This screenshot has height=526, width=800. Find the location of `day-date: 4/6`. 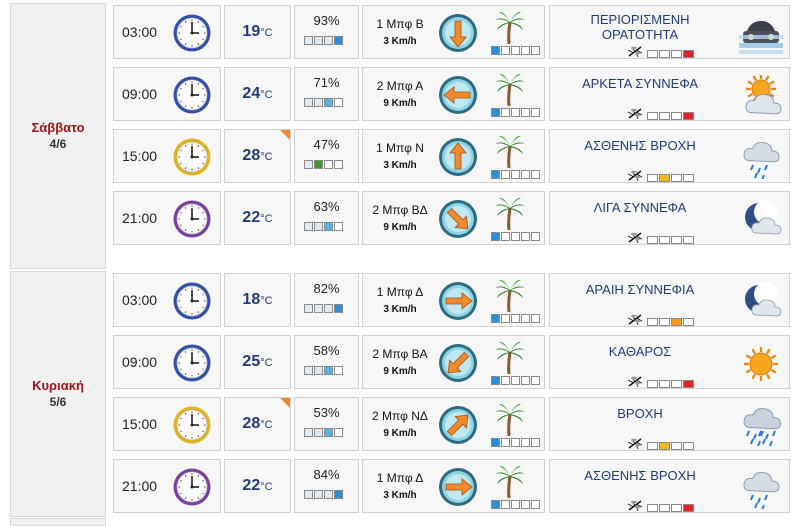

day-date: 4/6 is located at coordinates (58, 144).